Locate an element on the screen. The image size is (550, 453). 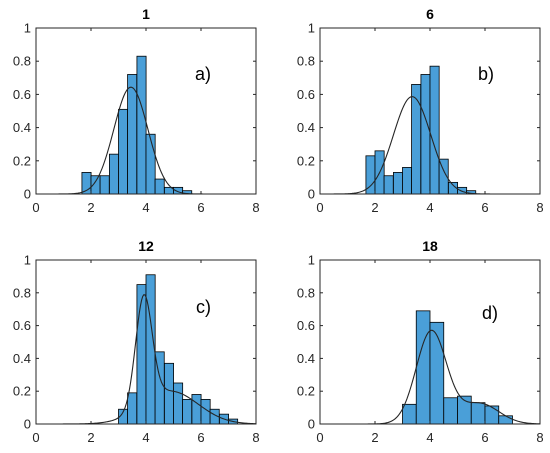
subplot-title: 6 is located at coordinates (430, 14).